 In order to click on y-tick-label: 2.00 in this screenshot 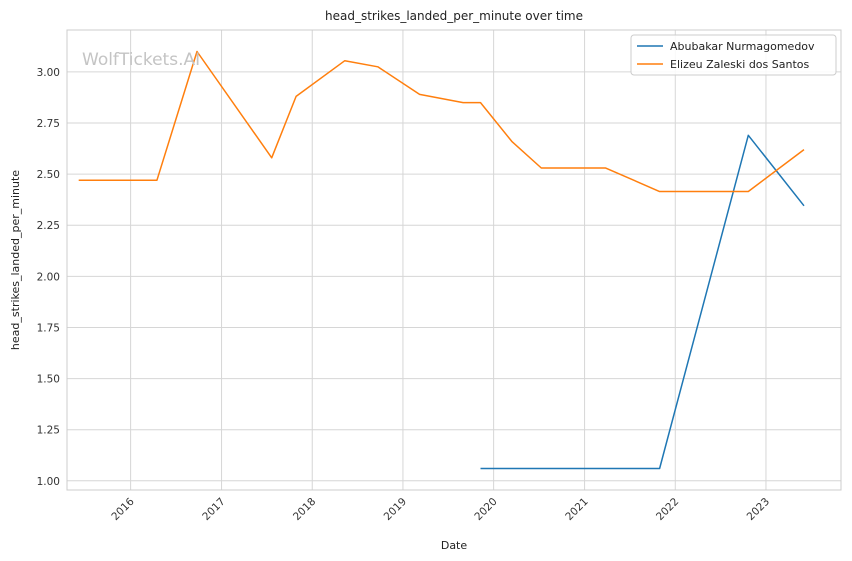, I will do `click(48, 277)`.